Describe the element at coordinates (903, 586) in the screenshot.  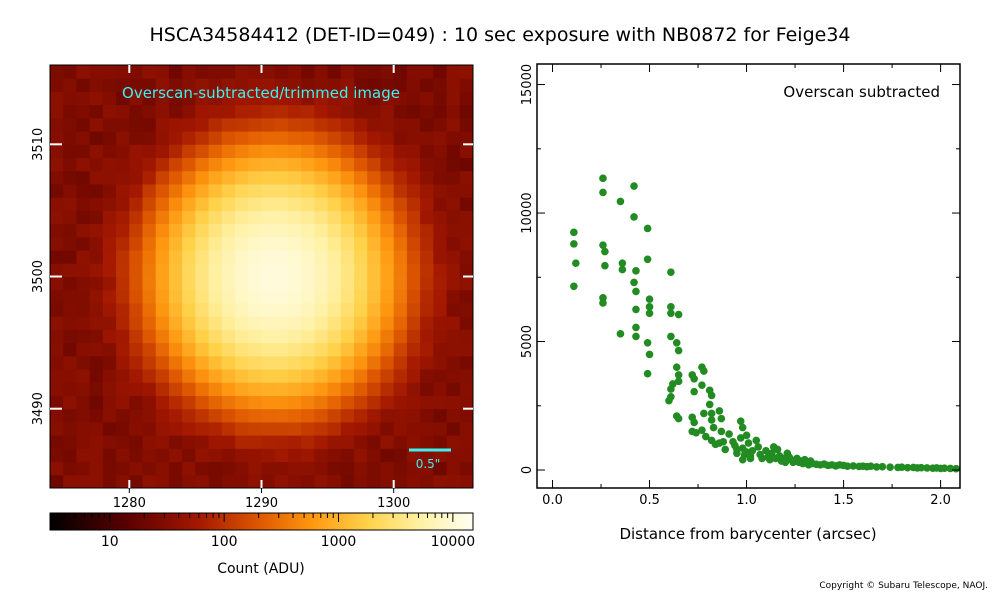
I see `copyright: Copyright © Subaru Telescope, NAOJ.` at that location.